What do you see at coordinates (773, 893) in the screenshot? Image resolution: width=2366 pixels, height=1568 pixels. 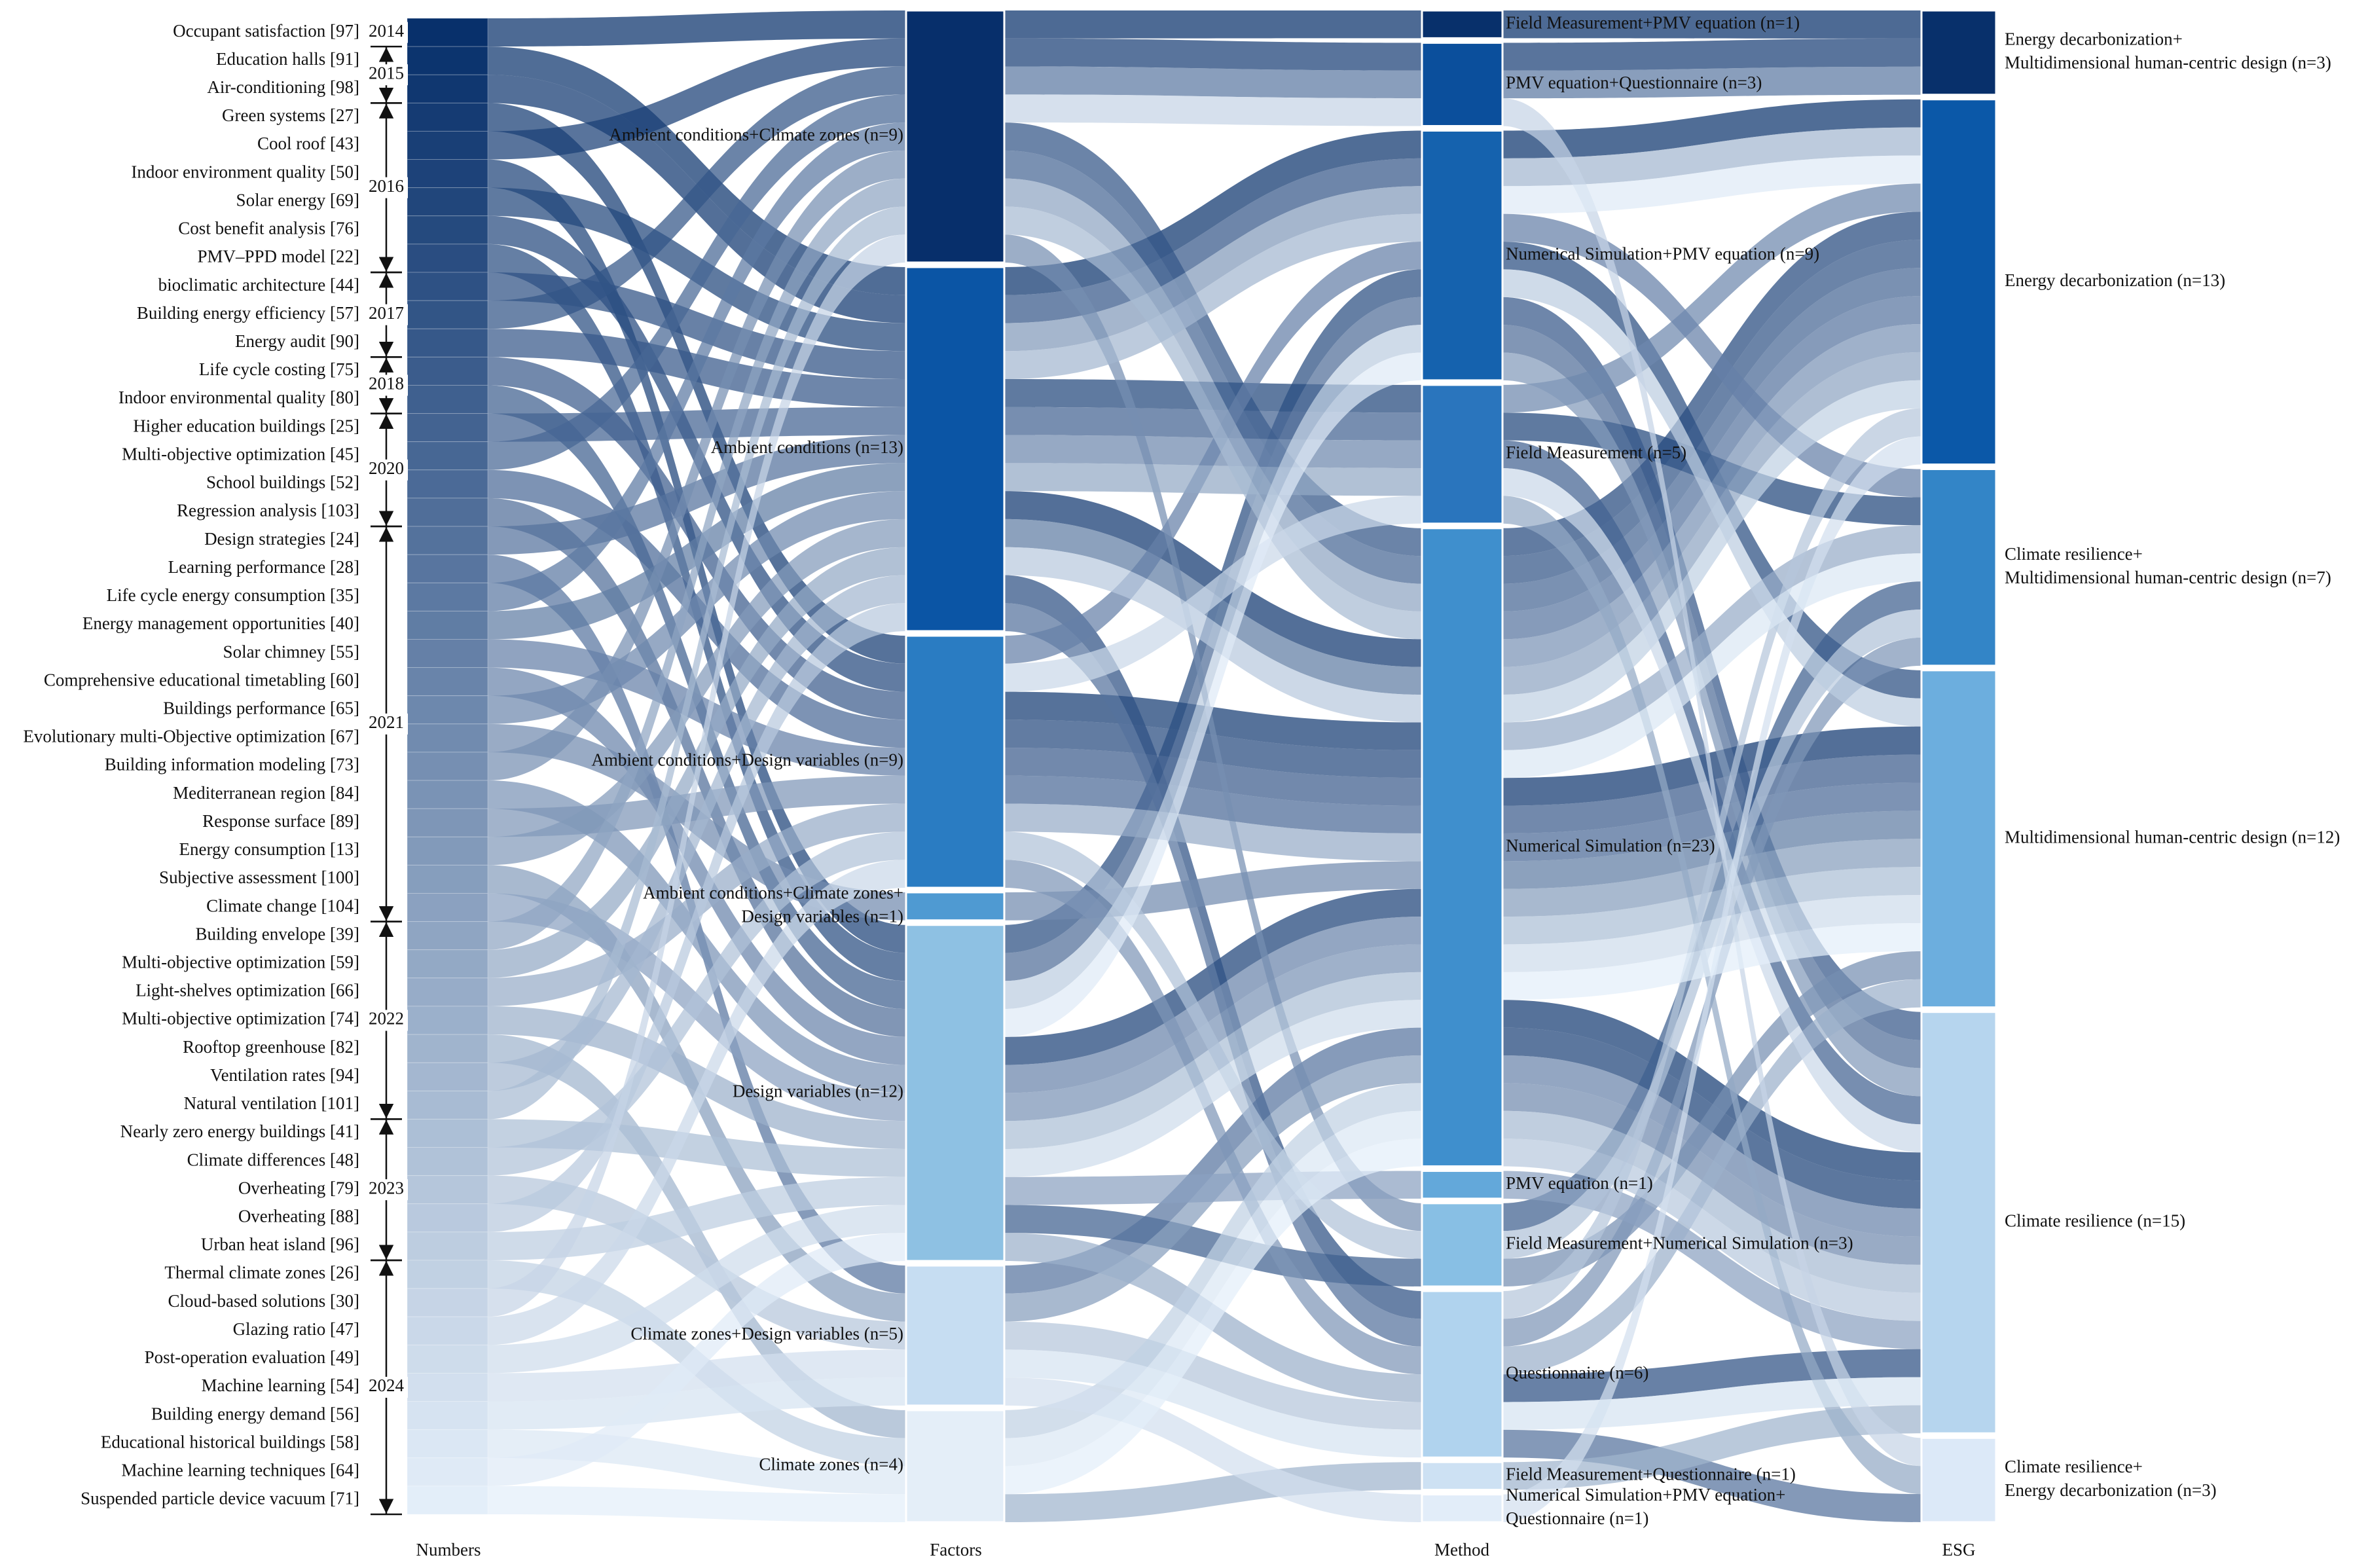 I see `node-label: Ambient conditions+Climate zones+` at bounding box center [773, 893].